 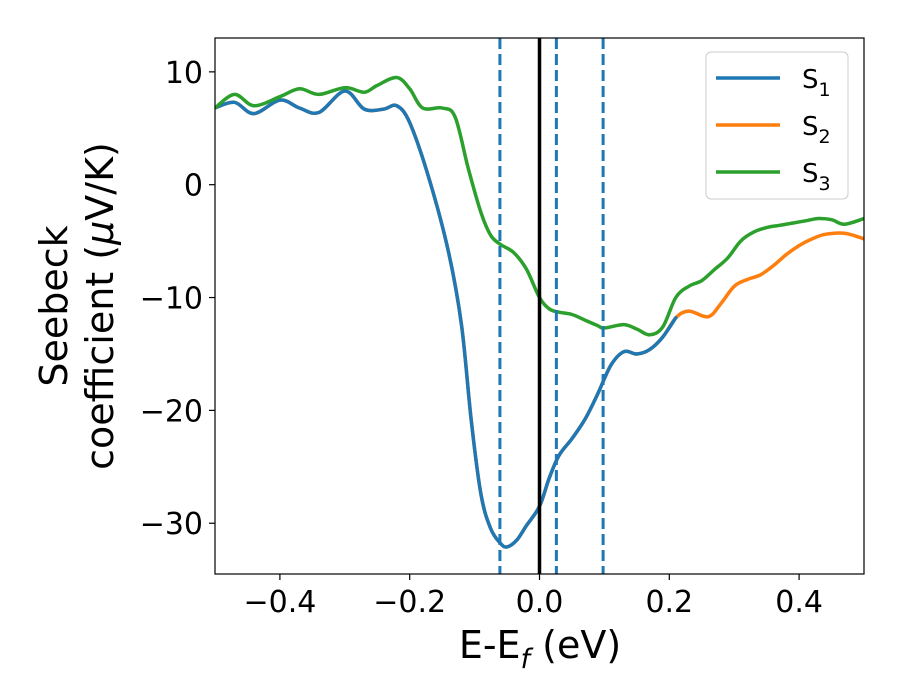 I want to click on y-tick-label: −30, so click(x=171, y=524).